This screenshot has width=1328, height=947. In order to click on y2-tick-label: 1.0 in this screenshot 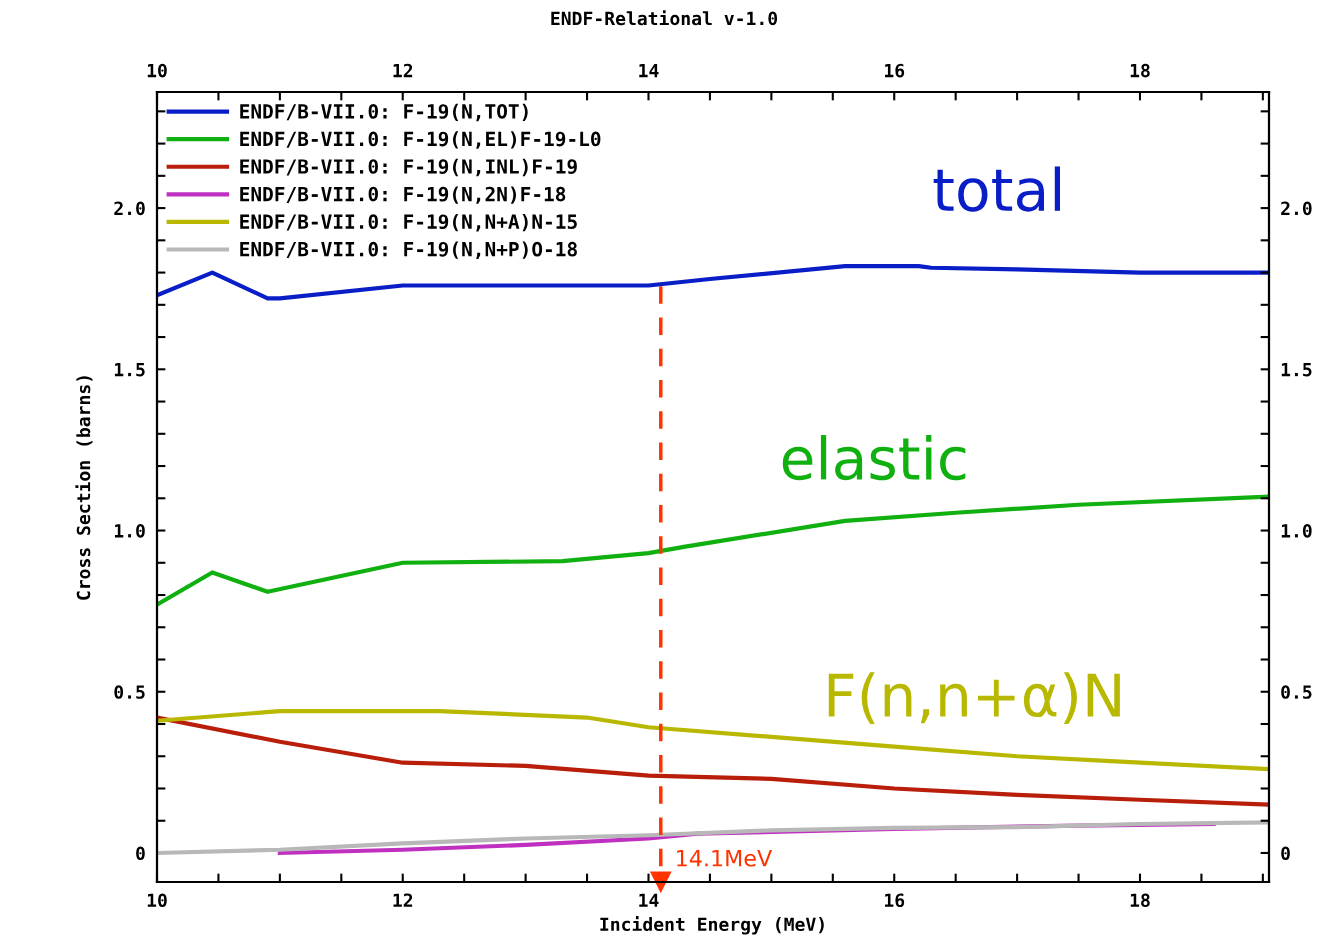, I will do `click(1296, 530)`.